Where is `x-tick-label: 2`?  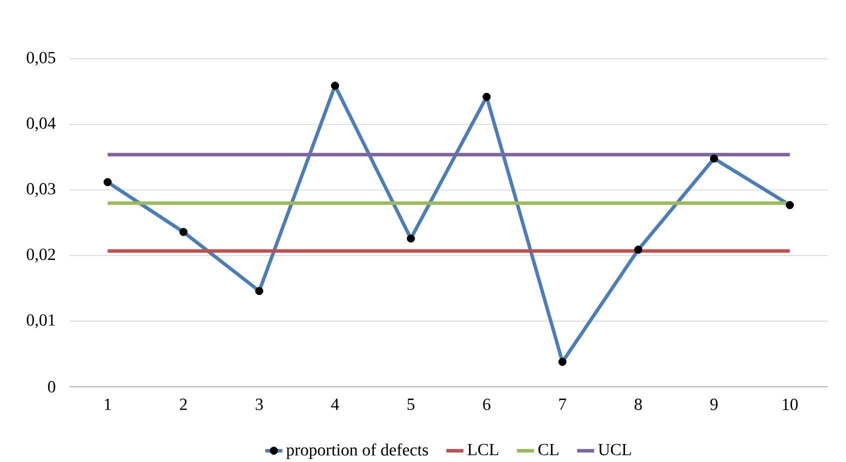
x-tick-label: 2 is located at coordinates (183, 404).